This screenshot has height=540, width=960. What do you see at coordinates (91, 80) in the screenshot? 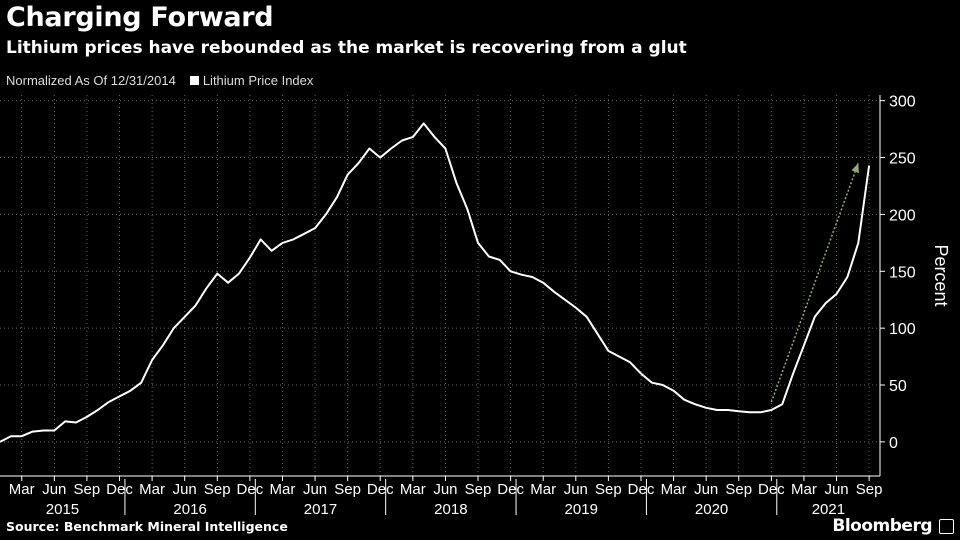
I see `normalization-note: Normalized As Of 12/31/2014` at bounding box center [91, 80].